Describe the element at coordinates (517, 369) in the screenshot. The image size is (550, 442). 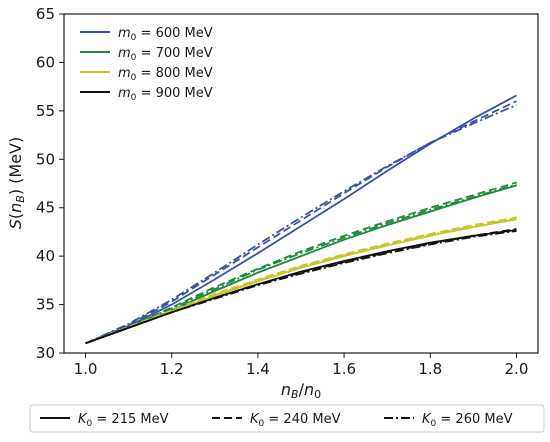
I see `x-tick-label: 2.0` at that location.